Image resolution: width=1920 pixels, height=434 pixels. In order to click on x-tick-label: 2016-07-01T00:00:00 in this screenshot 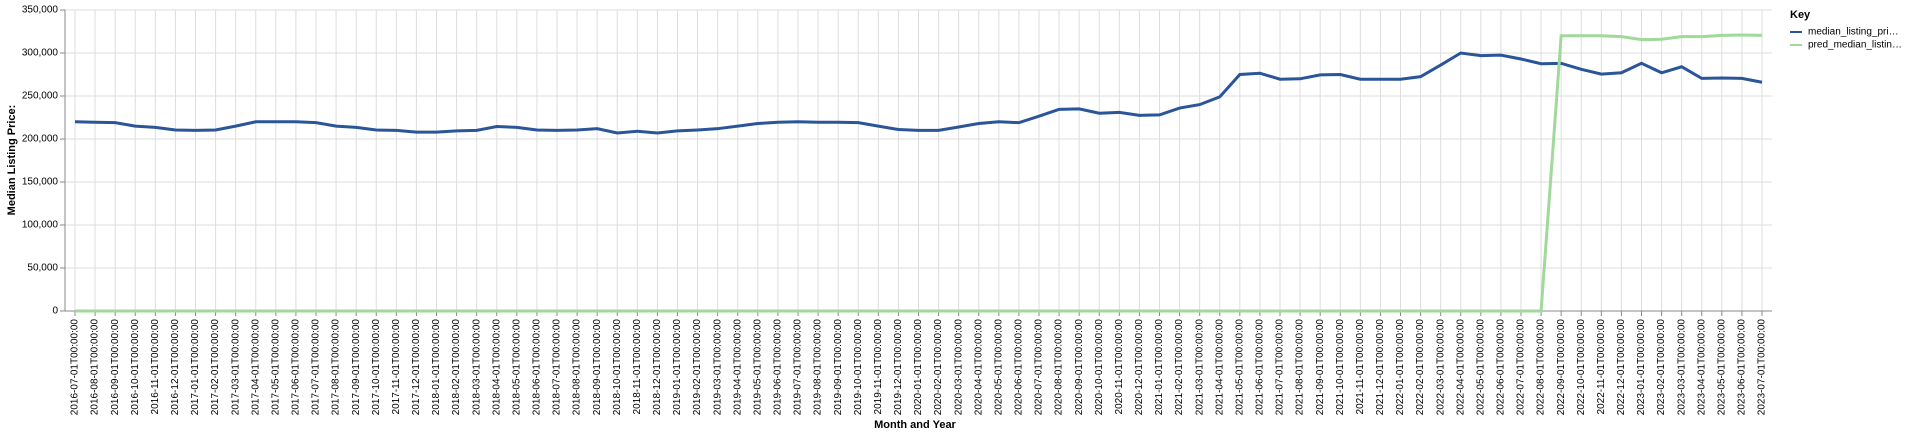, I will do `click(75, 367)`.